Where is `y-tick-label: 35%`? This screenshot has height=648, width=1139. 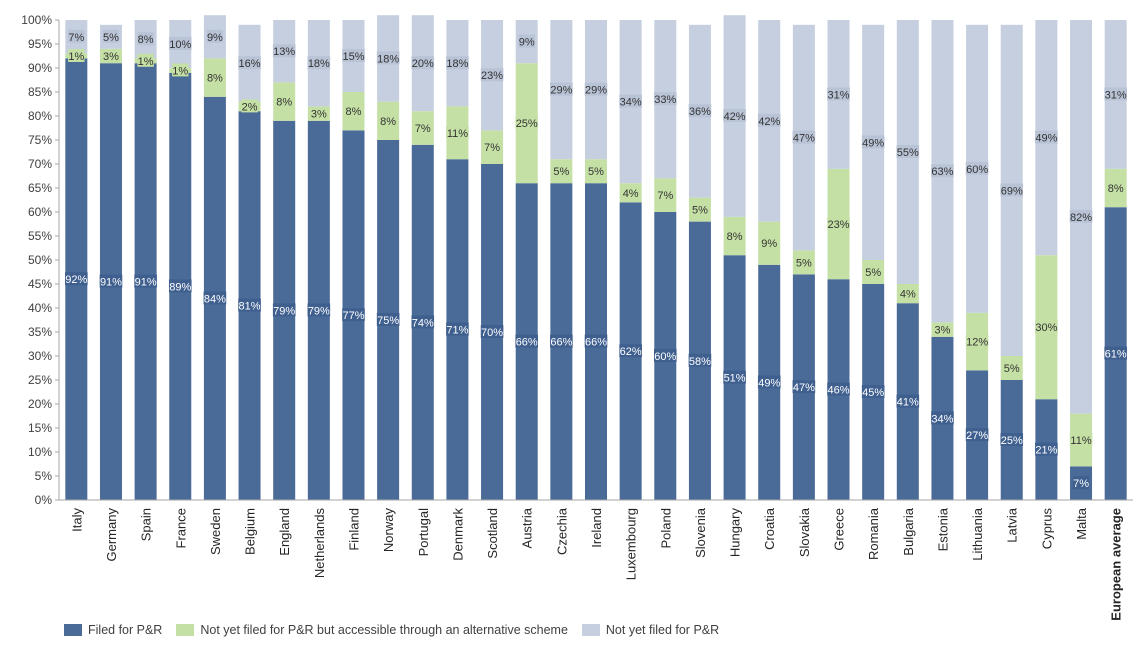 y-tick-label: 35% is located at coordinates (40, 332).